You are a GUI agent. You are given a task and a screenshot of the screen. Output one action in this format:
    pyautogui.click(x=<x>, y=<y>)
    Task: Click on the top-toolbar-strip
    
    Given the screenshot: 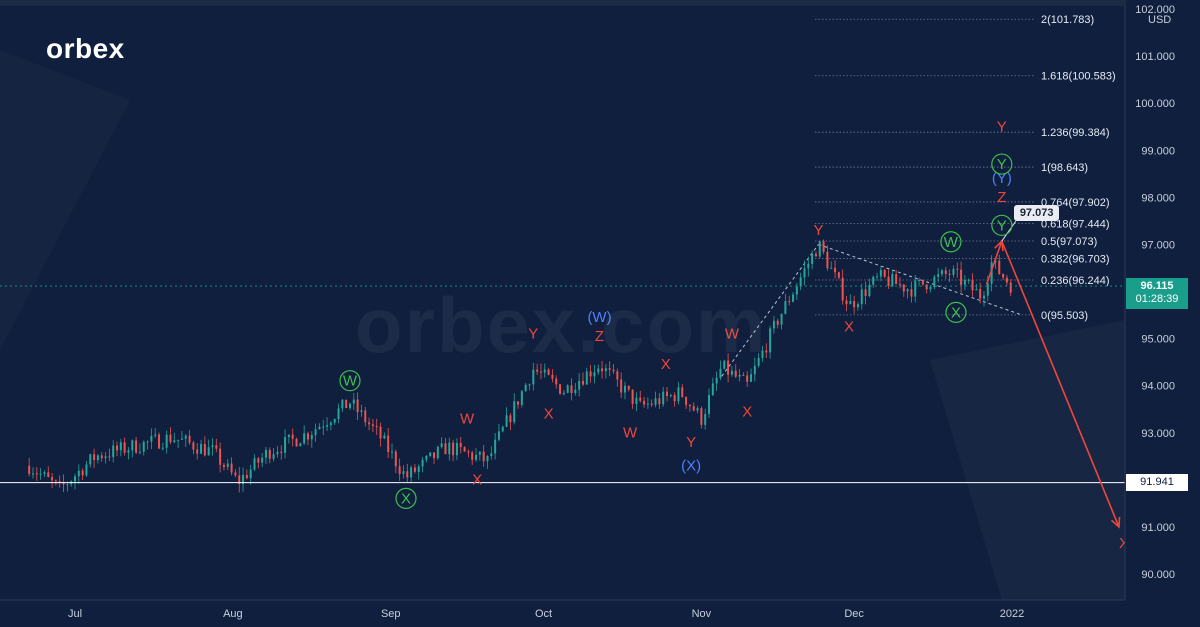 What is the action you would take?
    pyautogui.click(x=562, y=3)
    